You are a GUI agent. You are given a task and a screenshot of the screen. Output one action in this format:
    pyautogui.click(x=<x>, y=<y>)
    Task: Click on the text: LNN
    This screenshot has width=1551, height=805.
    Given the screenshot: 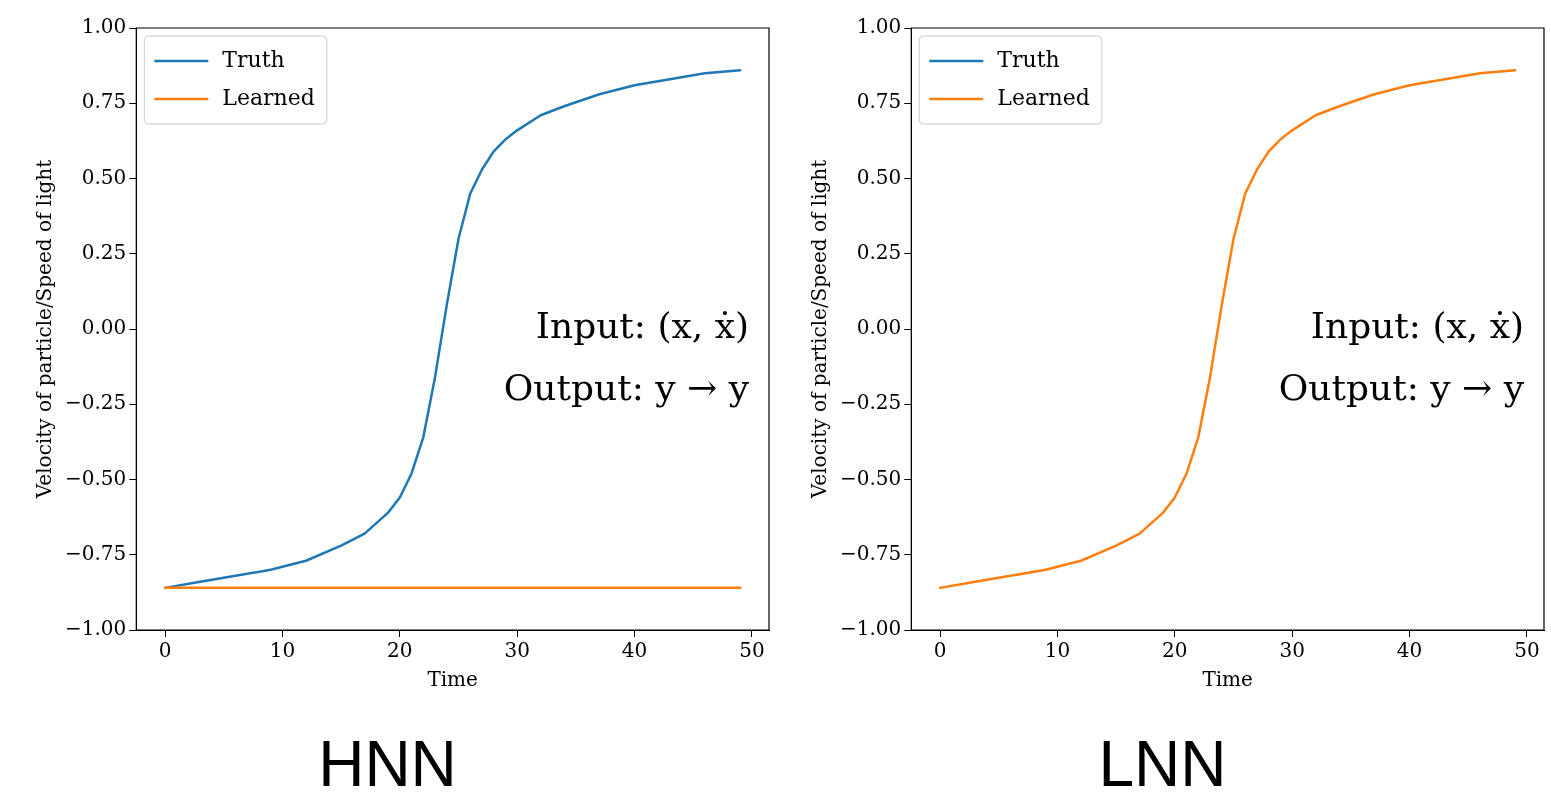 What is the action you would take?
    pyautogui.click(x=1162, y=764)
    